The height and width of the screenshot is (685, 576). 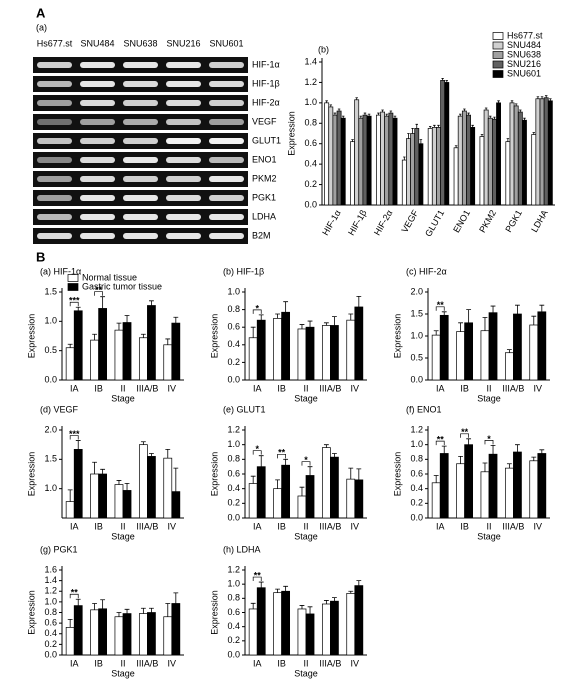 What do you see at coordinates (140, 43) in the screenshot?
I see `lane-label: SNU638` at bounding box center [140, 43].